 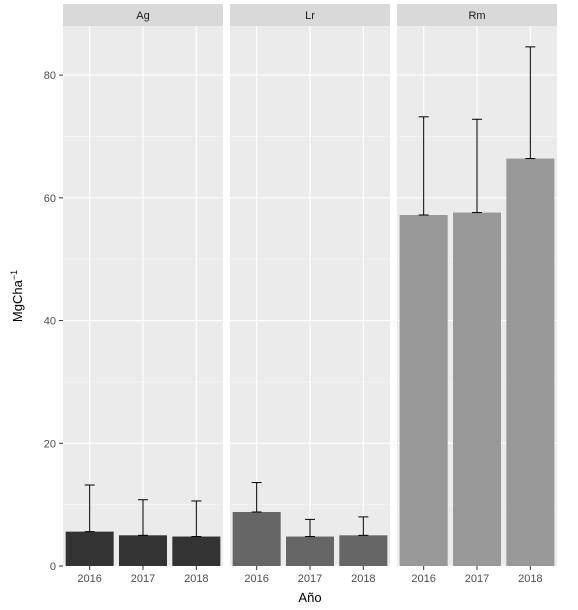 What do you see at coordinates (17, 300) in the screenshot?
I see `y-axis-title-main: MgCha` at bounding box center [17, 300].